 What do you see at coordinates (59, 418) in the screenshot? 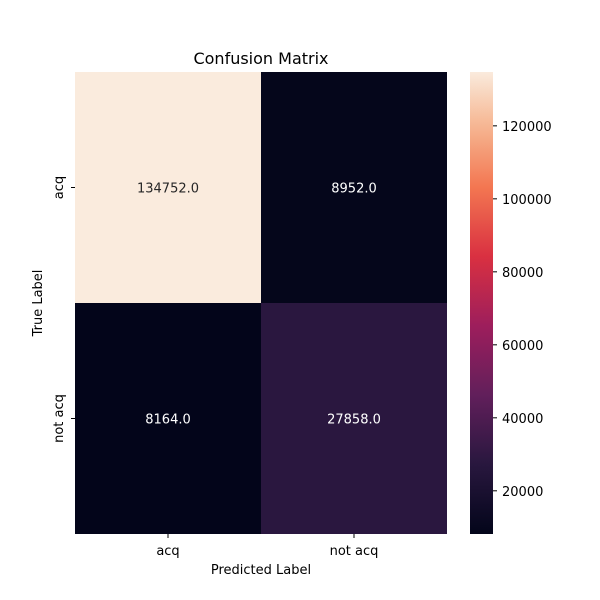
I see `y-tick-label: not acq` at bounding box center [59, 418].